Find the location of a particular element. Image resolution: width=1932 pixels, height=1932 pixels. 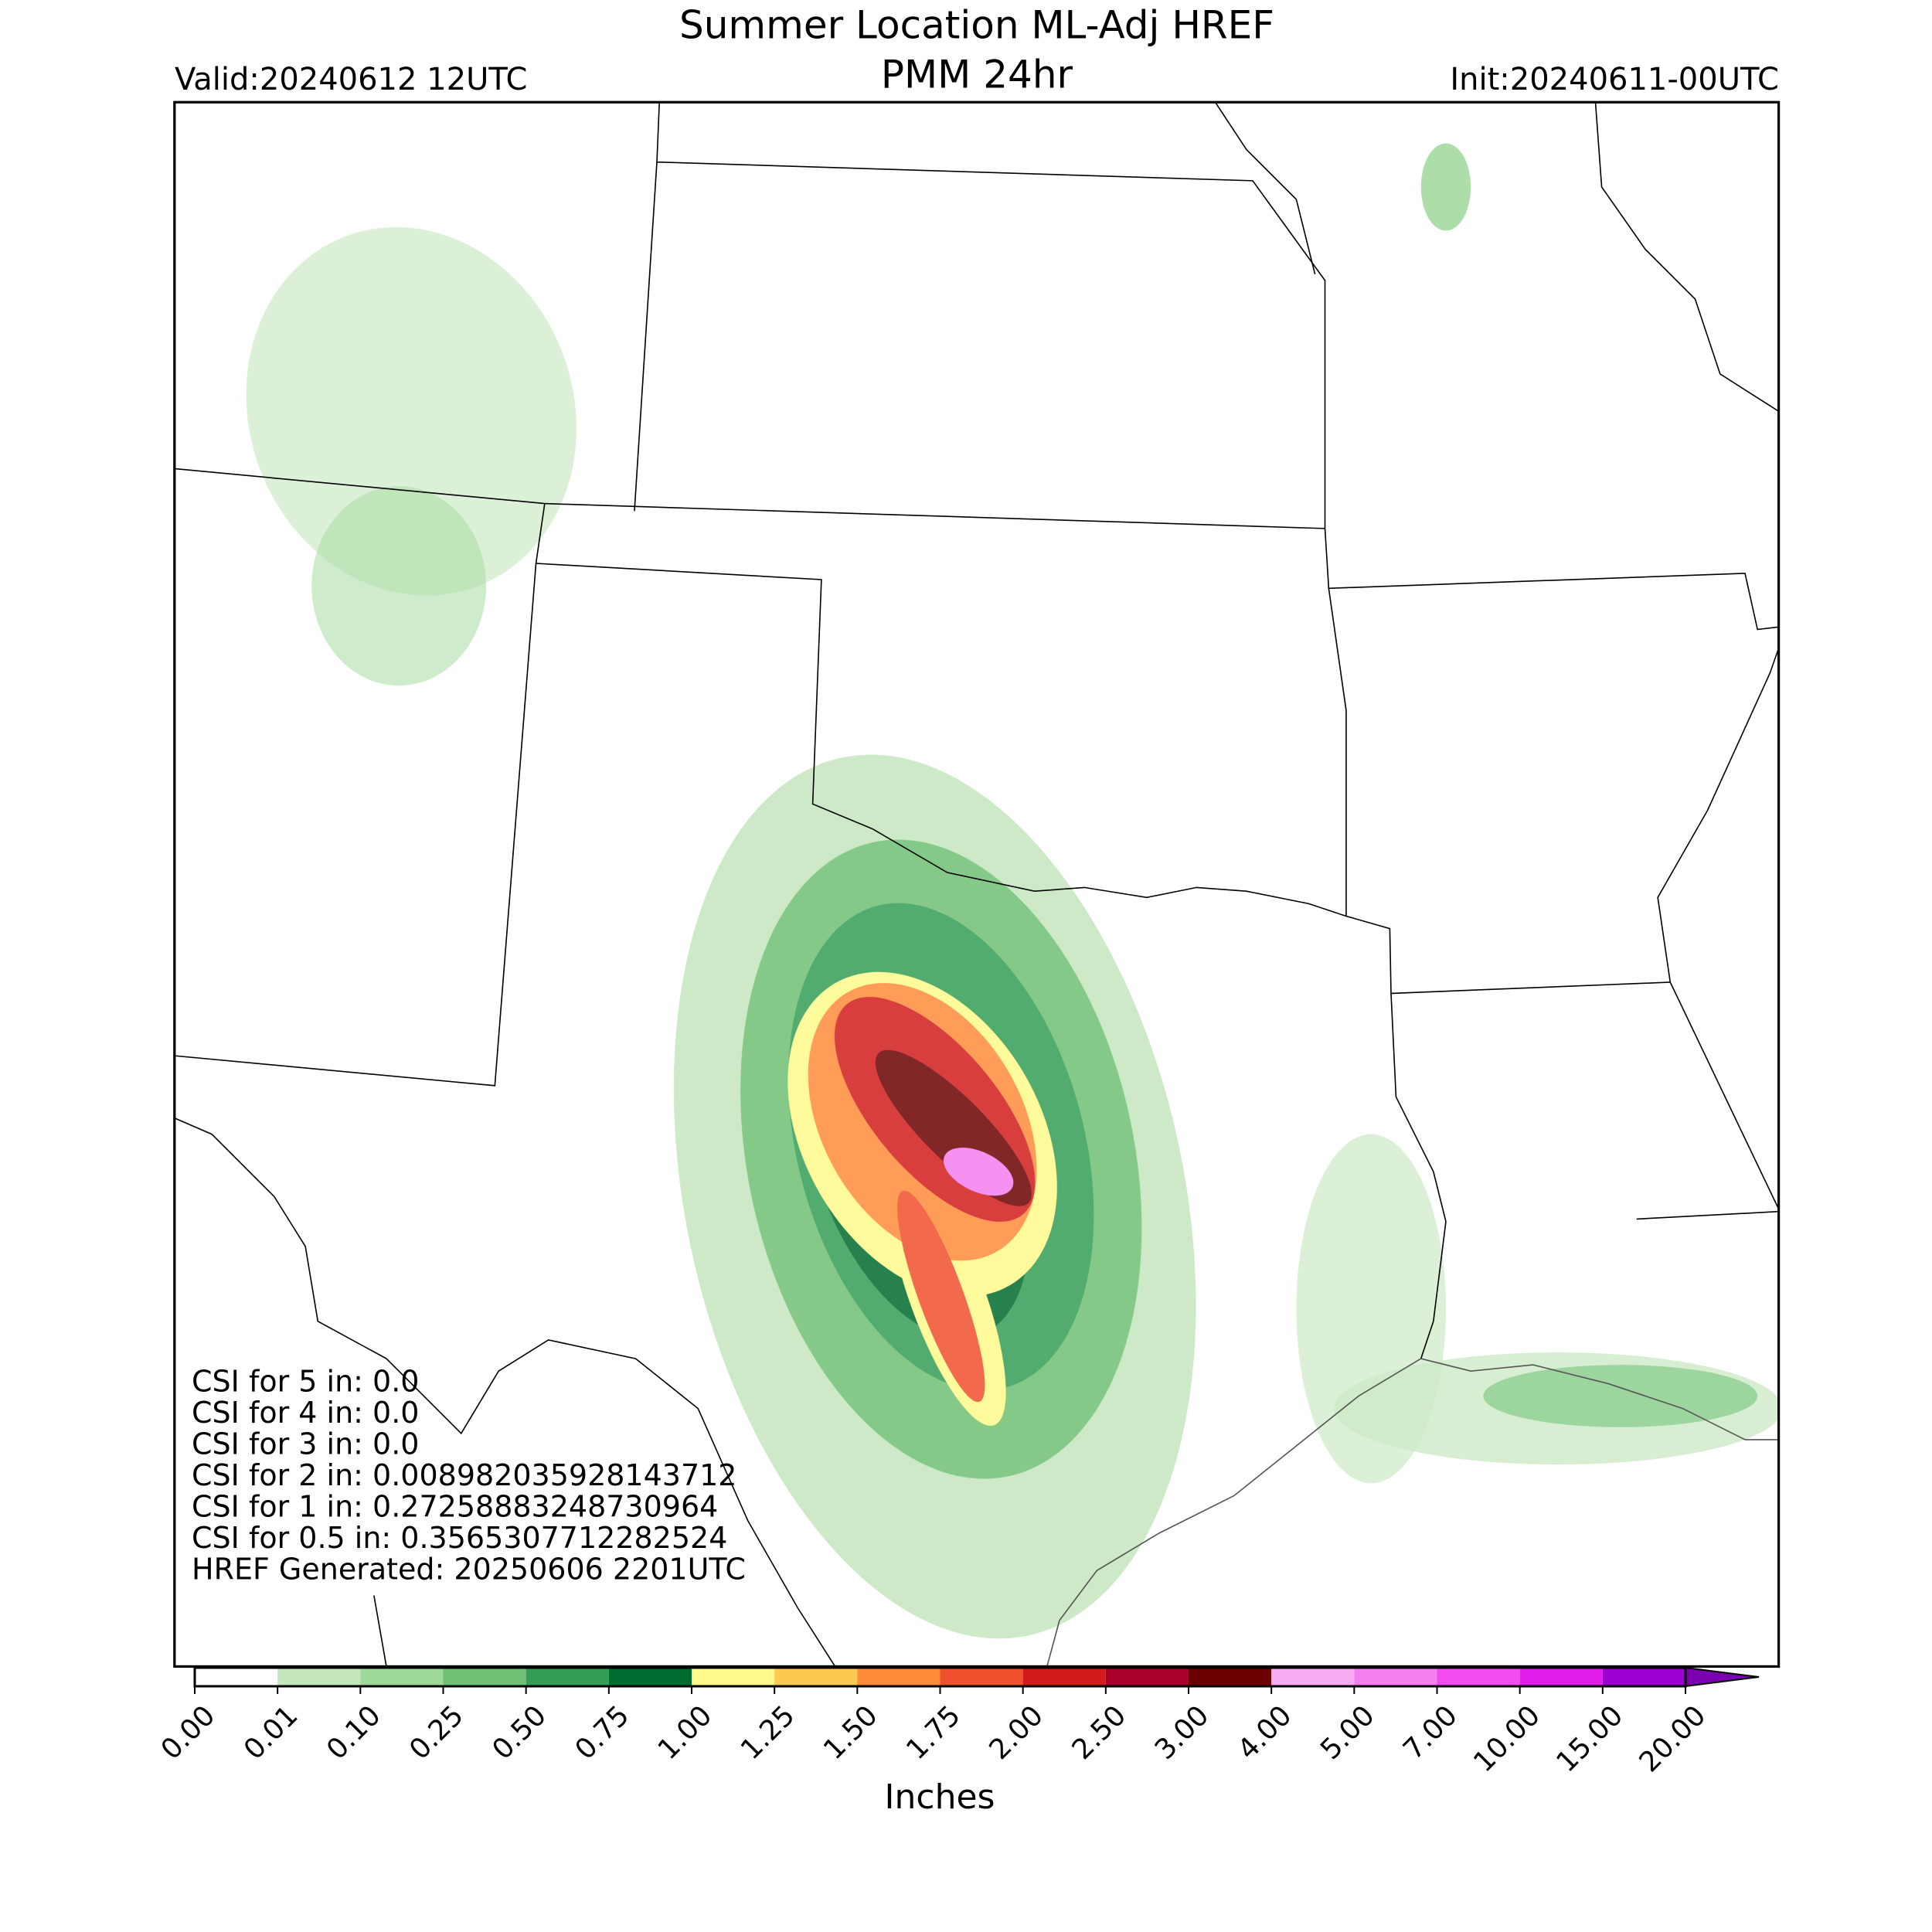

colorbar-extend is located at coordinates (1723, 1677).